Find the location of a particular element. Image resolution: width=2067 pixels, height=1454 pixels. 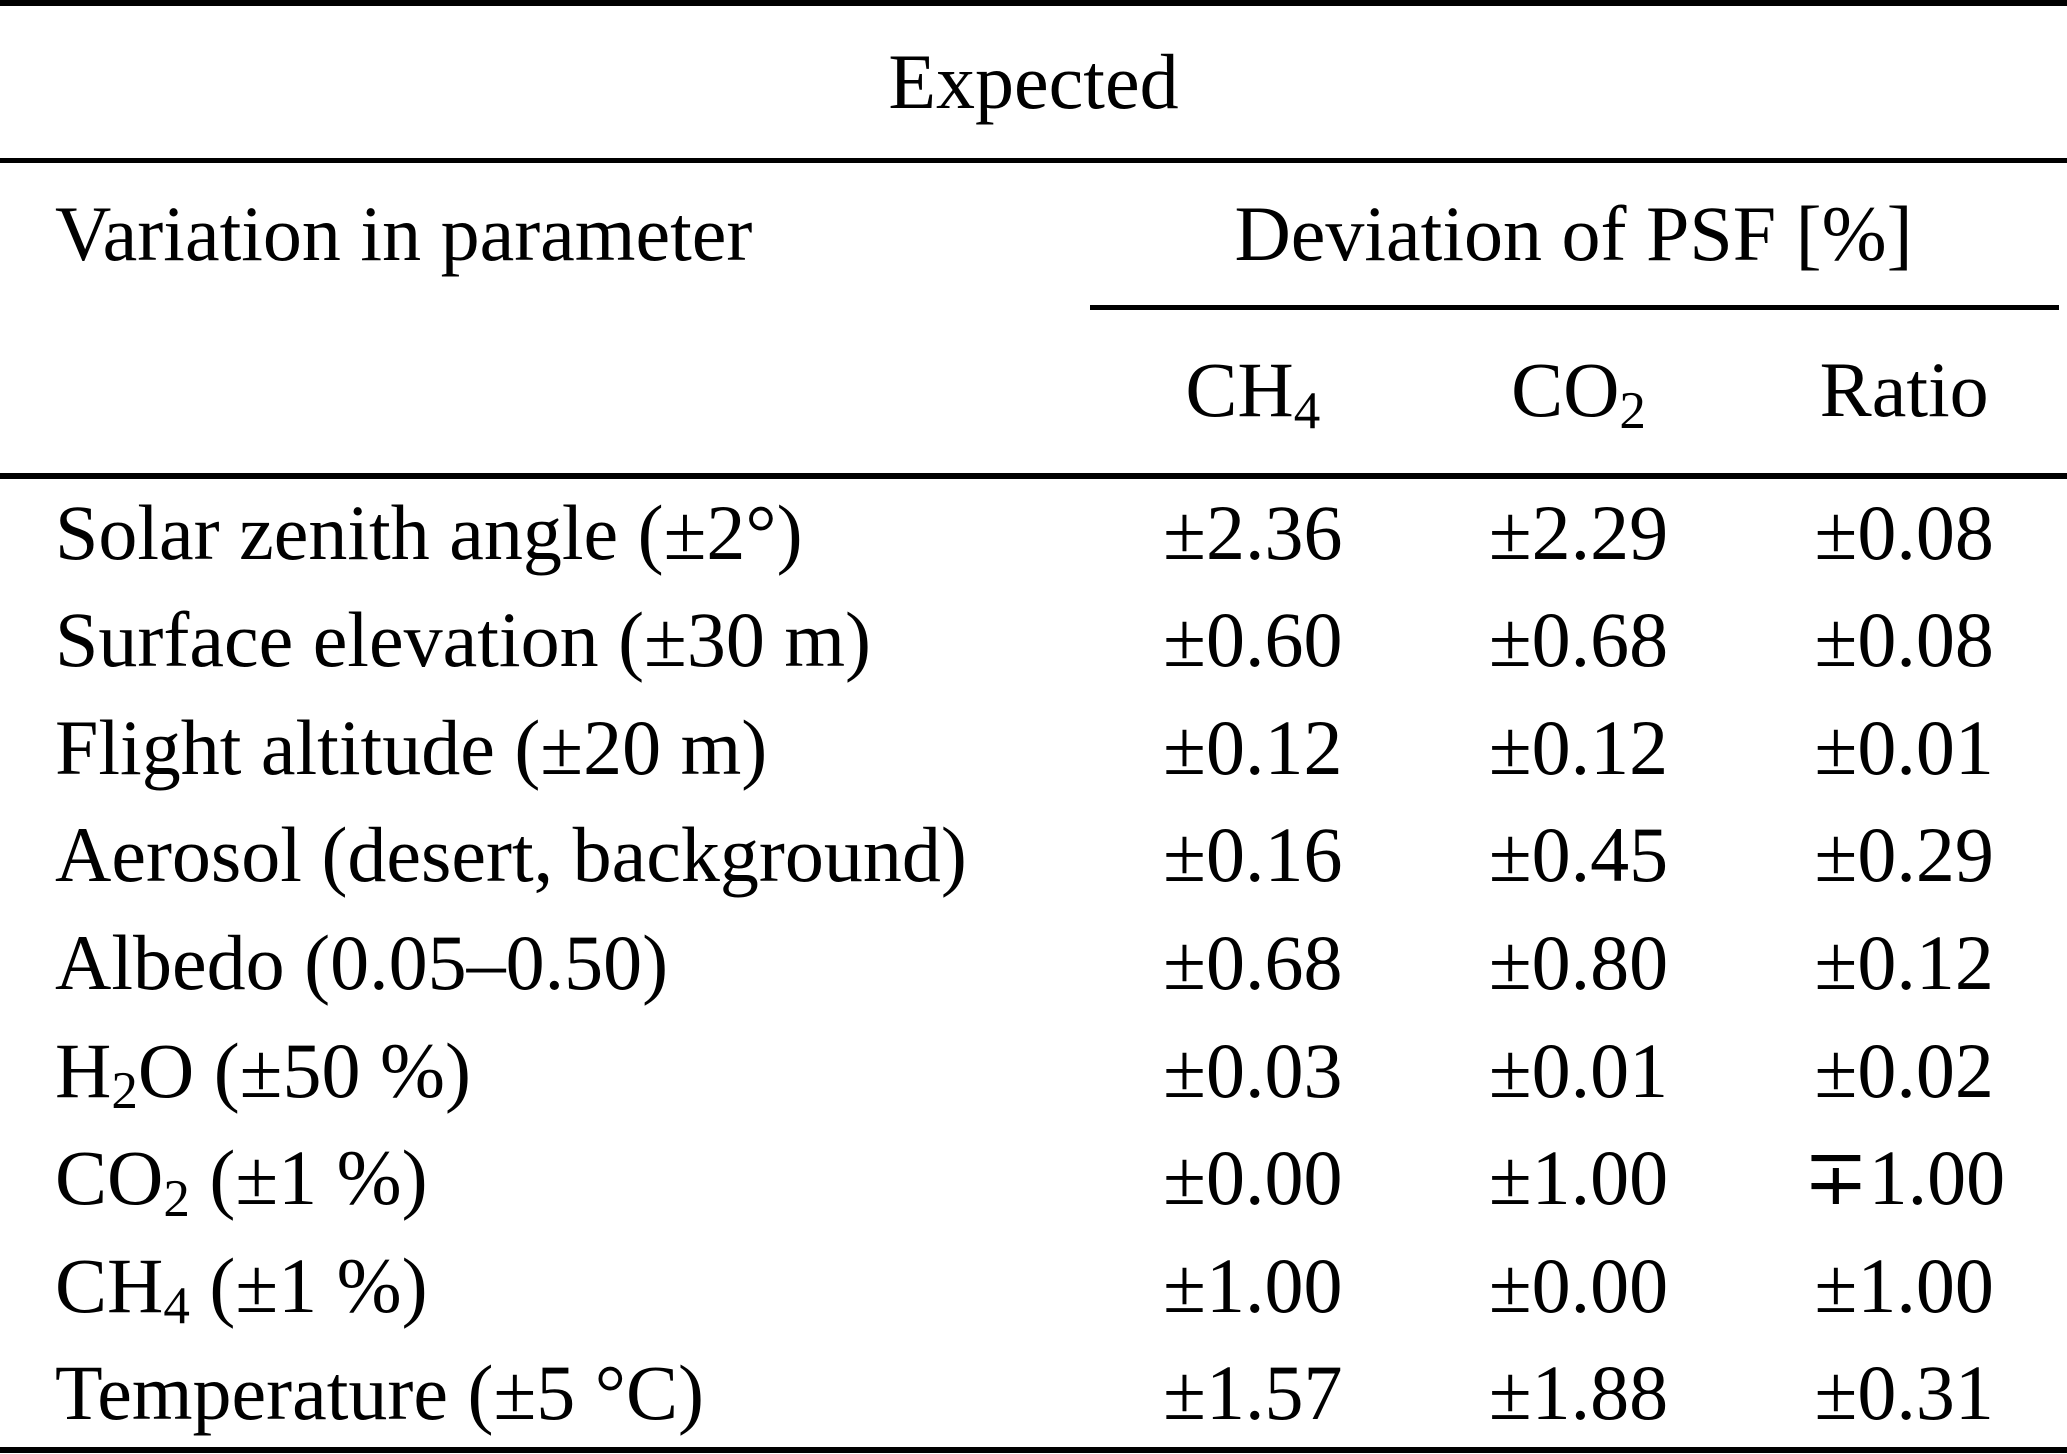

cell-co2: ±0.45 is located at coordinates (1578, 855).